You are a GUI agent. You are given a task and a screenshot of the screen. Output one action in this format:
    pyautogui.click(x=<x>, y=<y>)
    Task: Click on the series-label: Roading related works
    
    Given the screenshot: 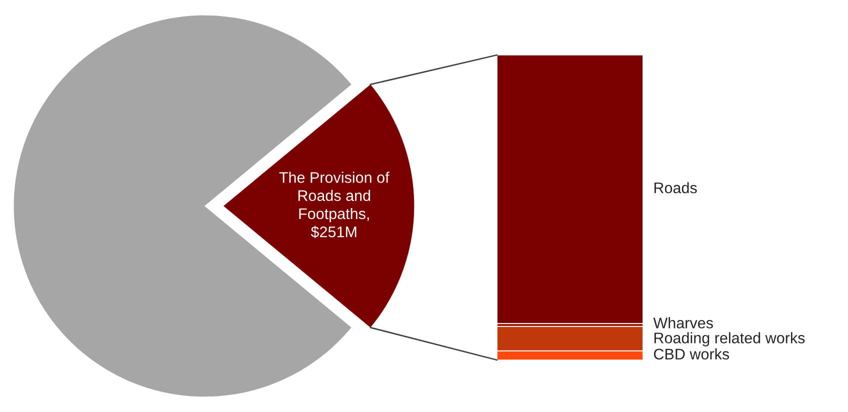 What is the action you would take?
    pyautogui.click(x=729, y=339)
    